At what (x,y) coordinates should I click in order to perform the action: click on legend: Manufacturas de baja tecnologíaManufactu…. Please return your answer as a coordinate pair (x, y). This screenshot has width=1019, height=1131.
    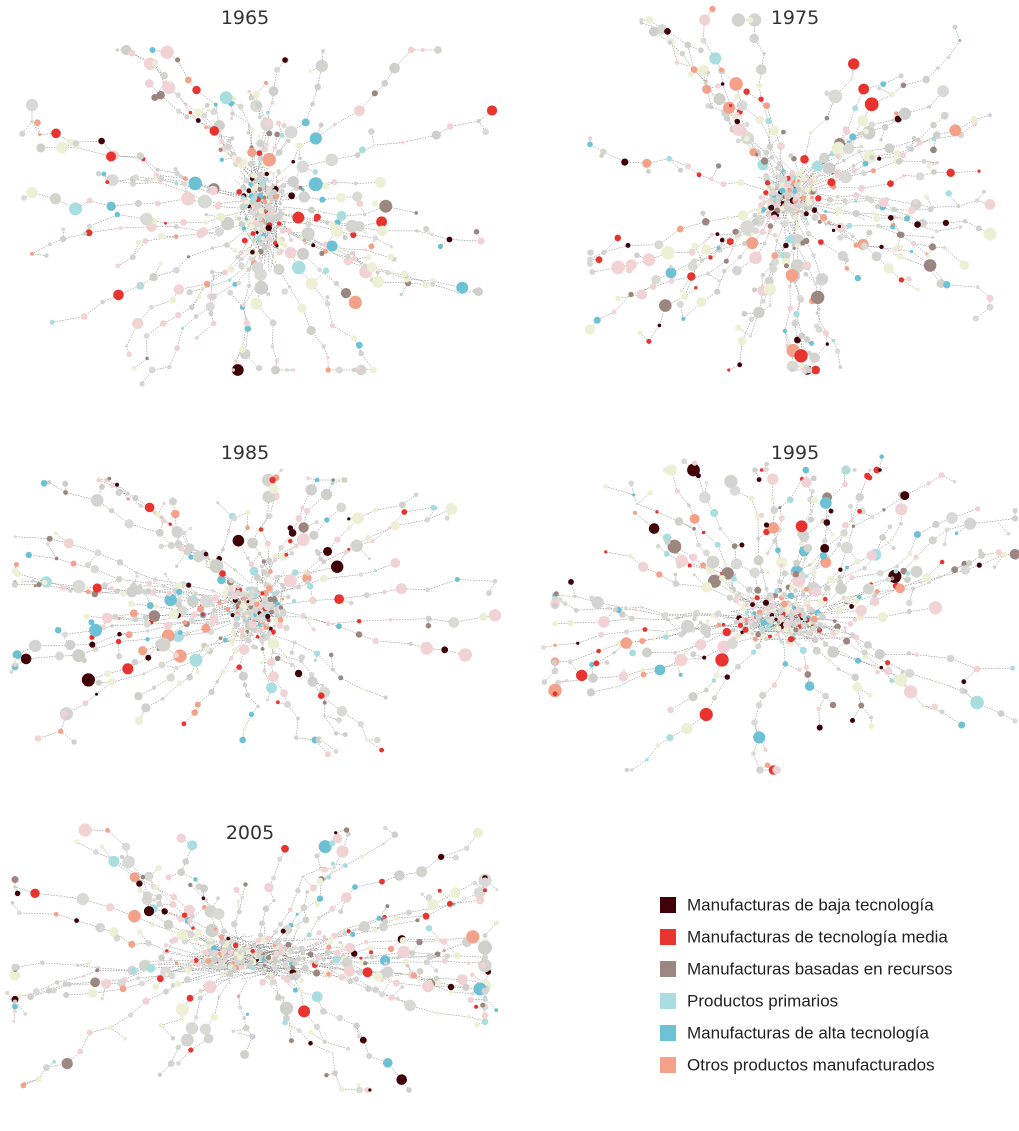
    Looking at the image, I should click on (806, 984).